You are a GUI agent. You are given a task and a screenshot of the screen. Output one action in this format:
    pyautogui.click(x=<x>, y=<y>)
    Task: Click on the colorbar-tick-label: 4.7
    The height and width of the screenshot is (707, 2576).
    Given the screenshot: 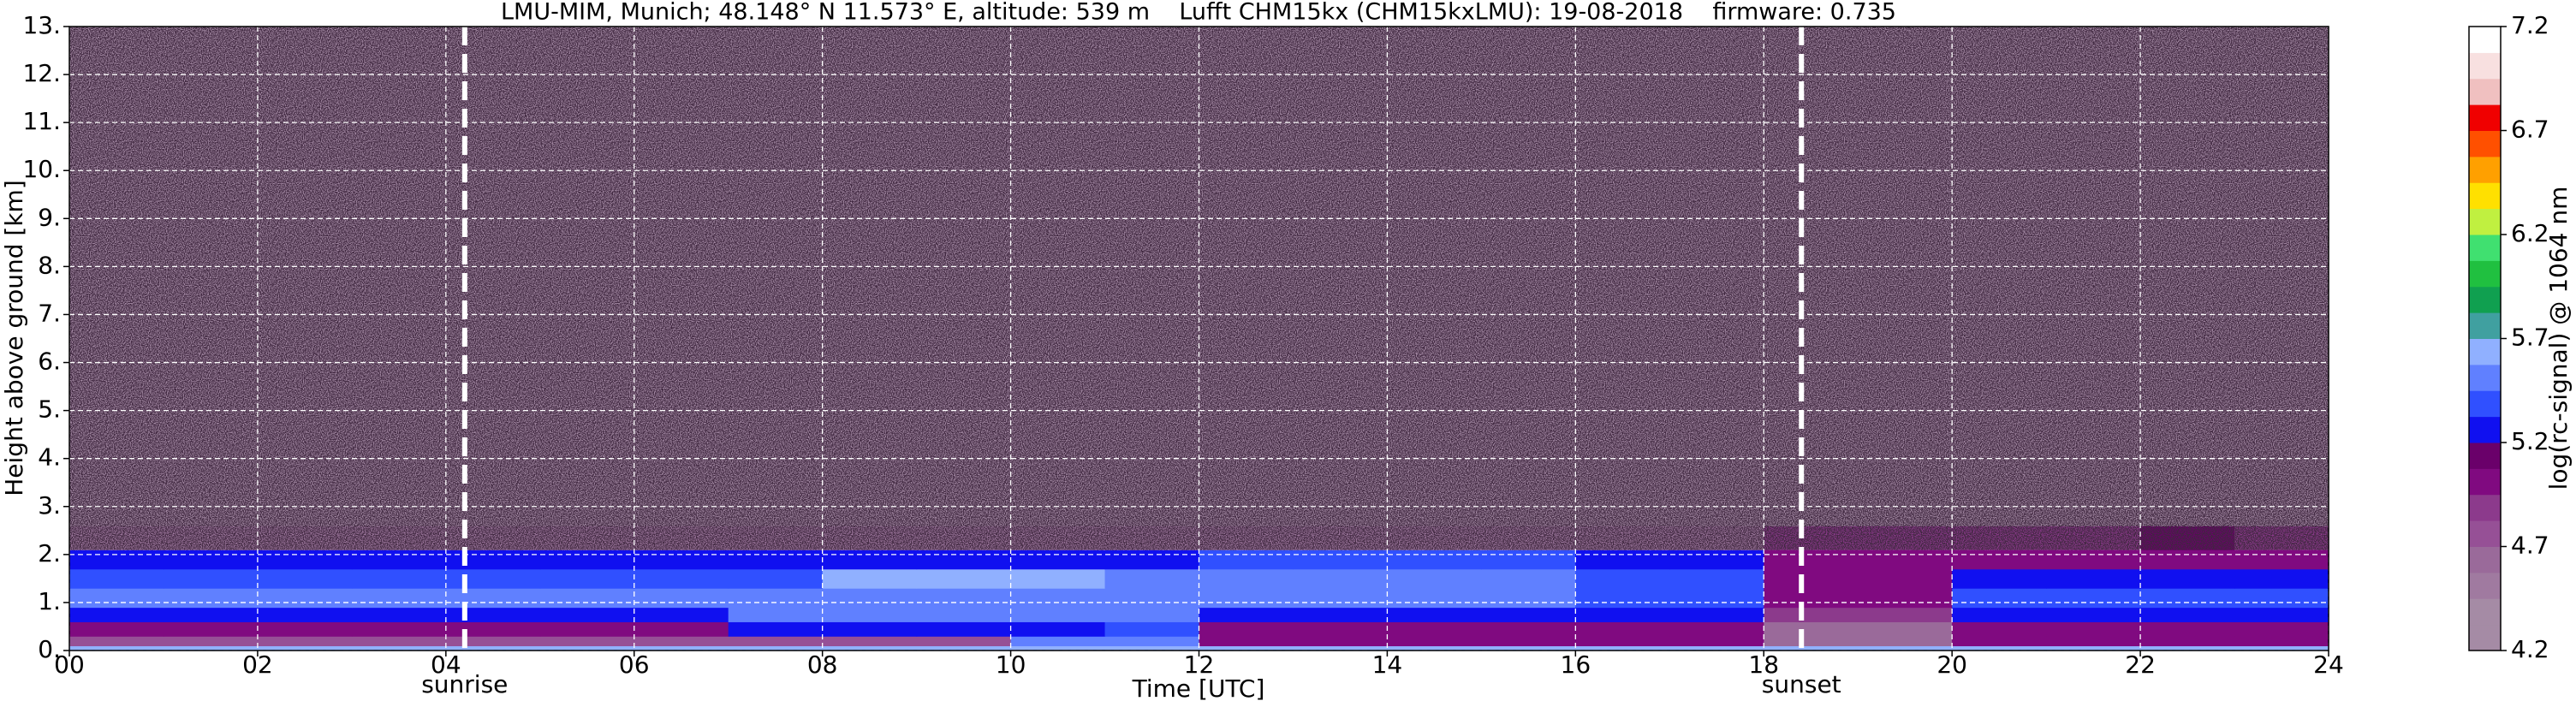 What is the action you would take?
    pyautogui.click(x=2530, y=546)
    